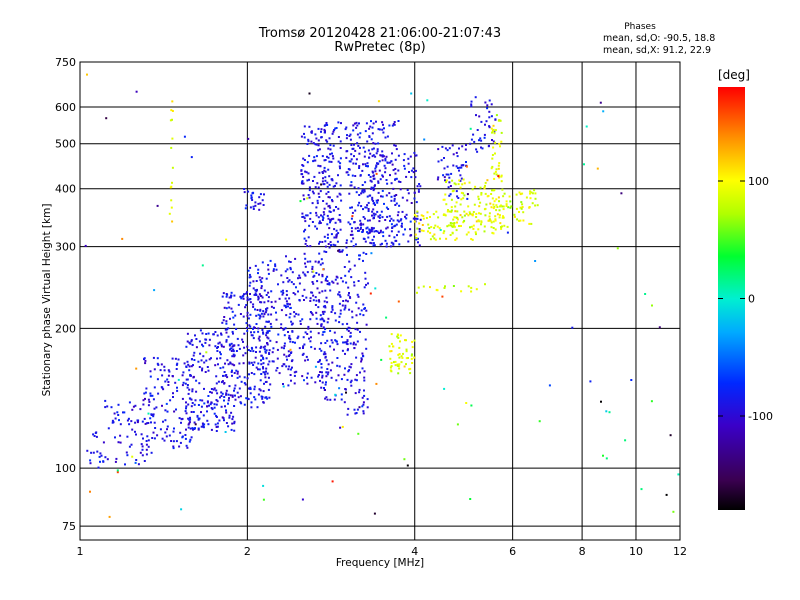  I want to click on x-tick-label: 4, so click(414, 551).